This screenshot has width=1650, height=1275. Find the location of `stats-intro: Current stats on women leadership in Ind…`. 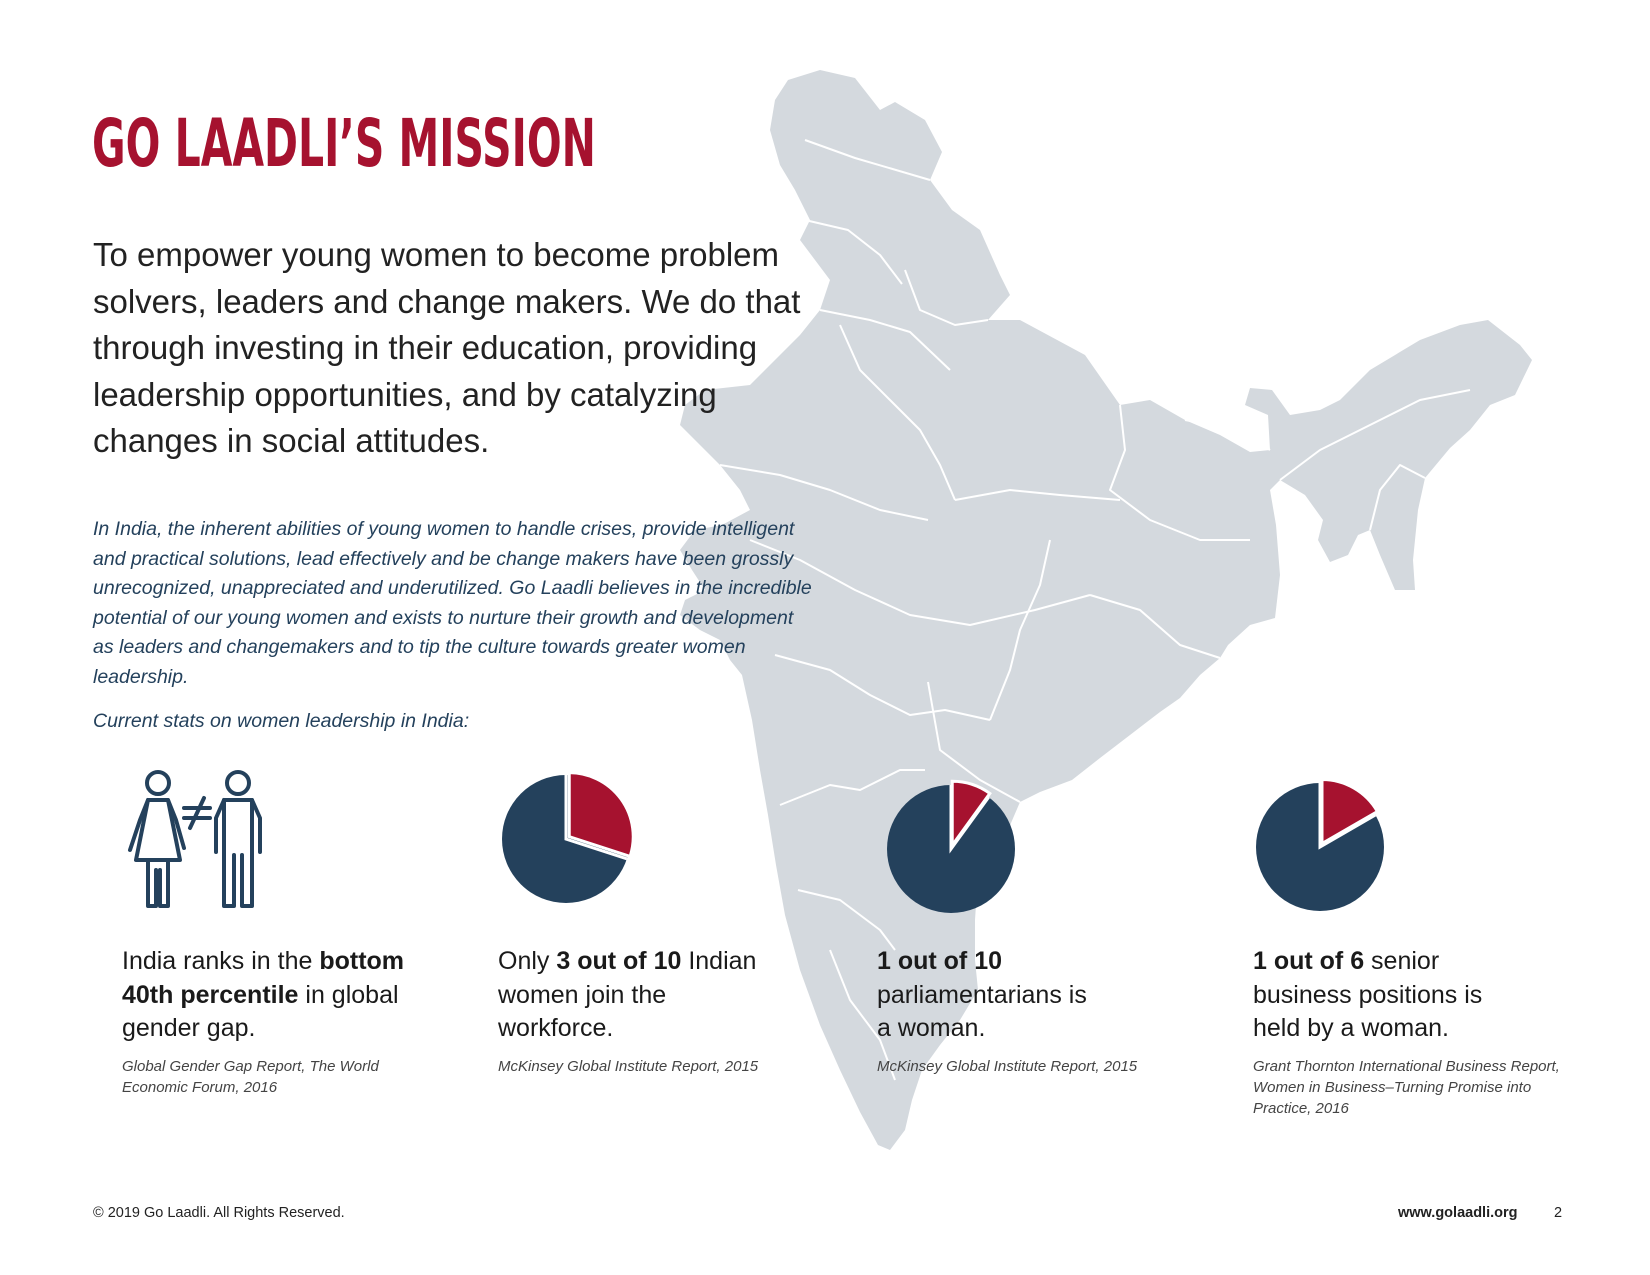

stats-intro: Current stats on women leadership in Ind… is located at coordinates (281, 721).